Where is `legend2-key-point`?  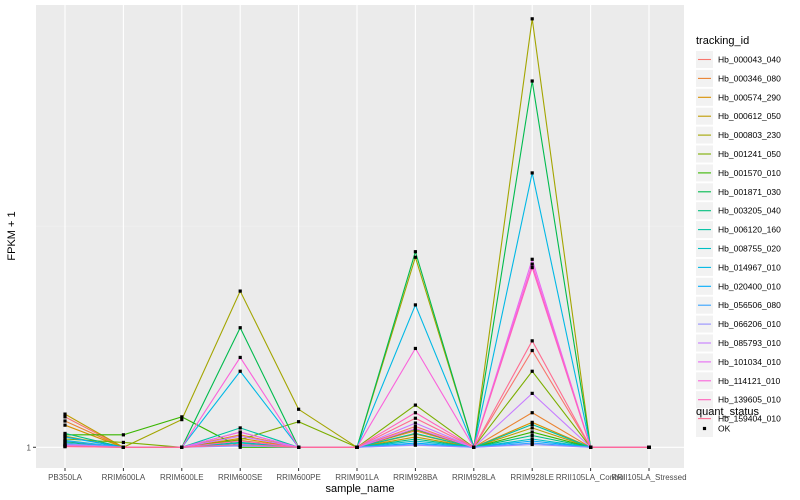
legend2-key-point is located at coordinates (704, 428).